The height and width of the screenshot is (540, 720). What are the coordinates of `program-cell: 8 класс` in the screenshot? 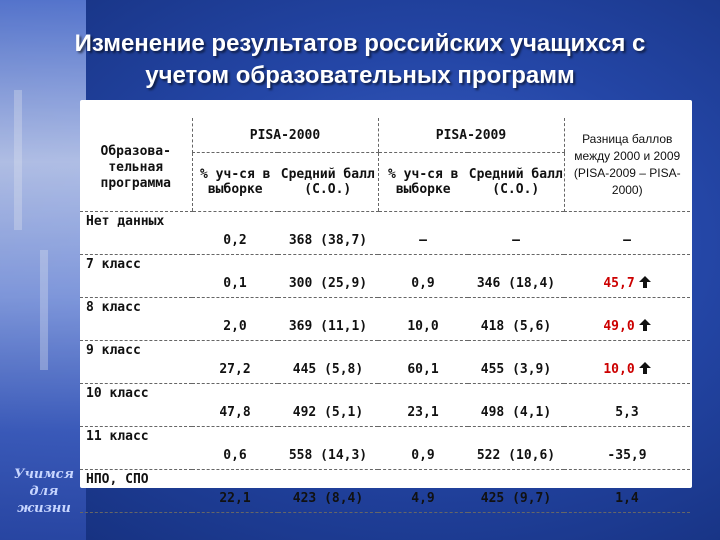 It's located at (136, 319).